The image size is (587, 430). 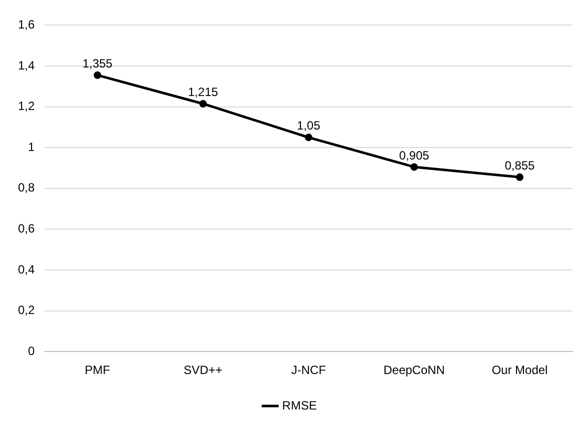 What do you see at coordinates (26, 106) in the screenshot?
I see `y-tick-label: 1,2` at bounding box center [26, 106].